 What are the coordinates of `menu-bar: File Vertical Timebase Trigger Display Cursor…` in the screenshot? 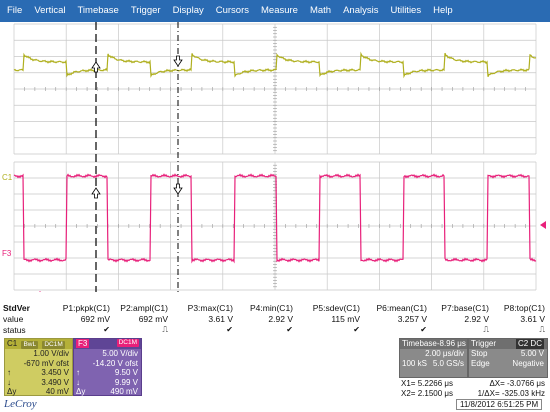 It's located at (275, 11).